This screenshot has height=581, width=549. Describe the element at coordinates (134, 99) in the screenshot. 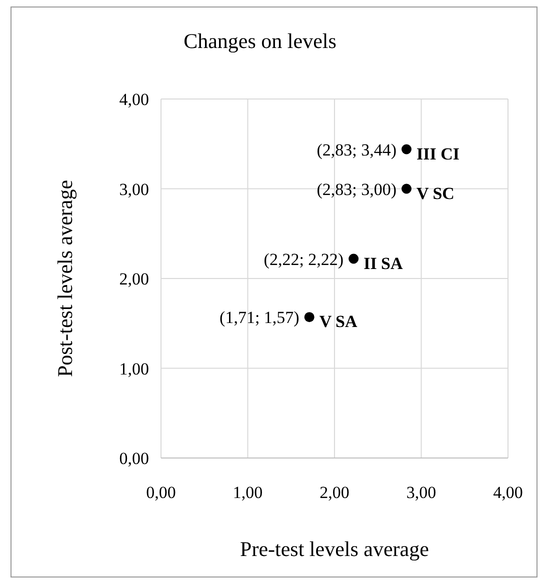

I see `y-tick-label: 4,00` at that location.